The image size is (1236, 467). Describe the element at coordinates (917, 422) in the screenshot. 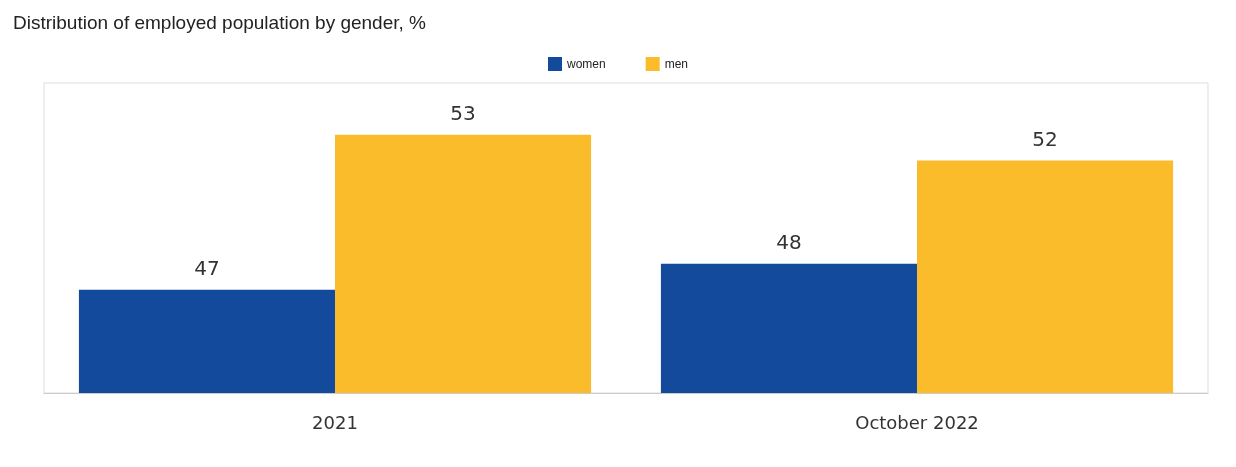

I see `x-tick-label: October 2022` at that location.